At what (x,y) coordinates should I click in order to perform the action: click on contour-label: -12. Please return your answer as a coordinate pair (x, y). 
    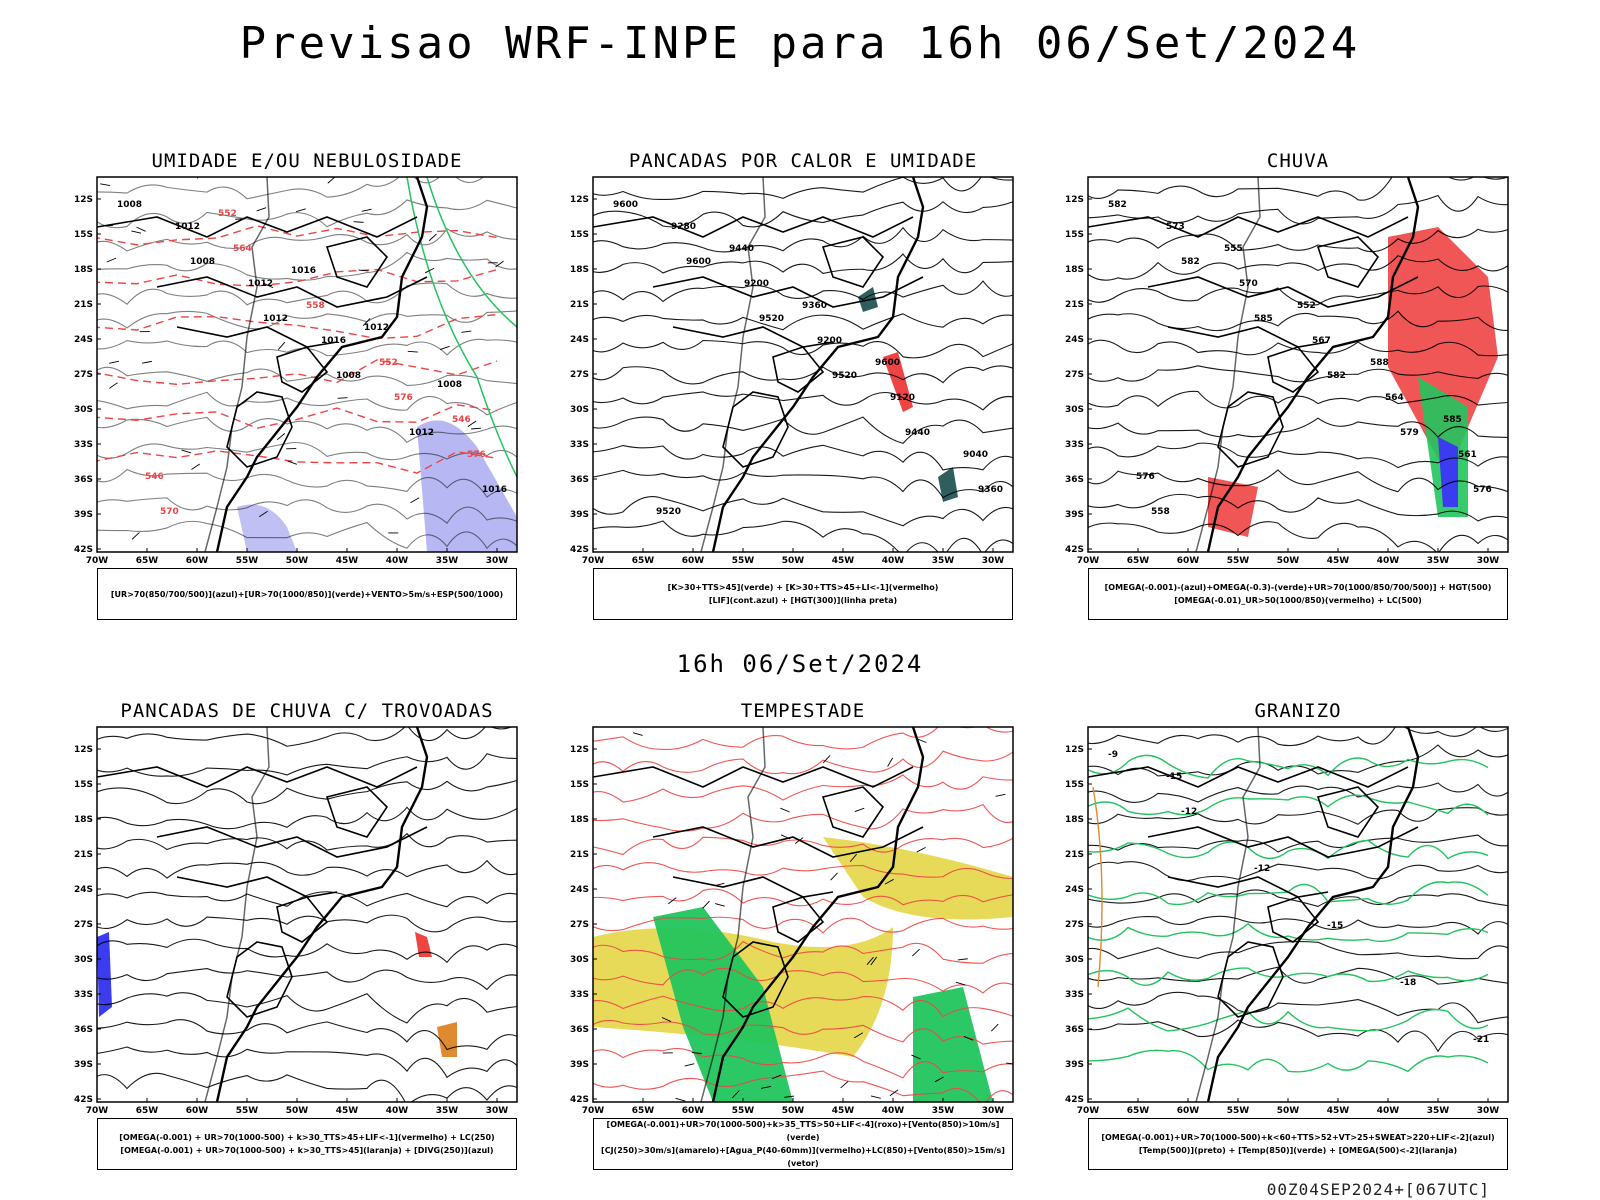
    Looking at the image, I should click on (1189, 812).